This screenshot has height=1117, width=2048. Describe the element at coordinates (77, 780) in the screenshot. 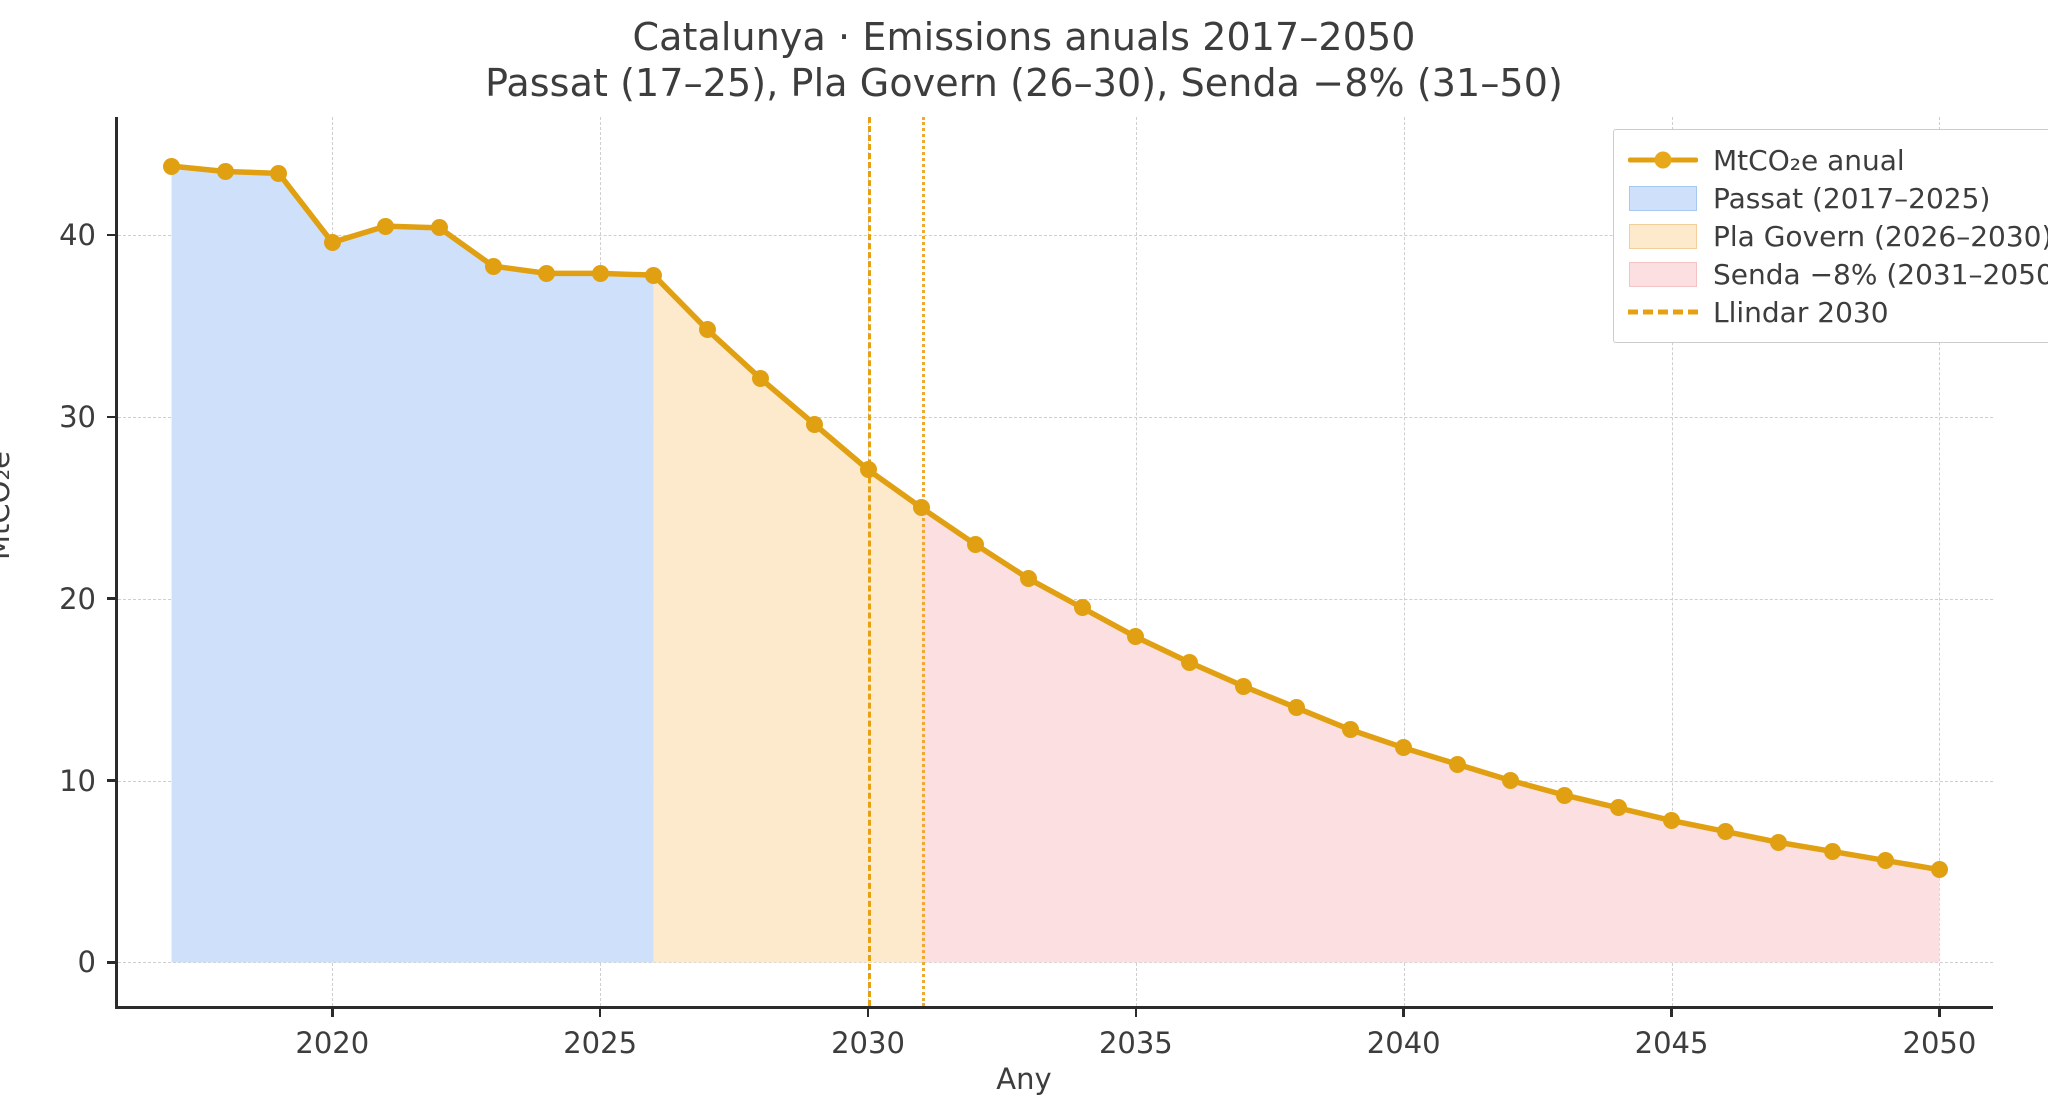

I see `y-tick-label: 10` at that location.